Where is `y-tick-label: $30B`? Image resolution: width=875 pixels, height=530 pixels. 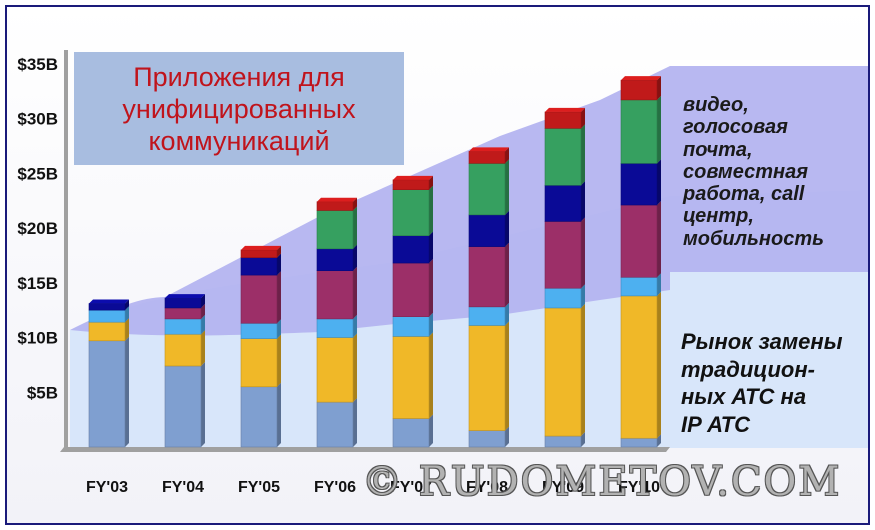
y-tick-label: $30B is located at coordinates (37, 119).